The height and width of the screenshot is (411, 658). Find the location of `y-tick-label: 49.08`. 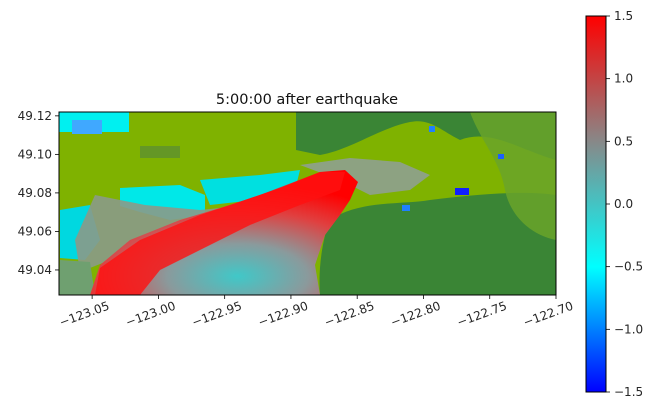

y-tick-label: 49.08 is located at coordinates (35, 193).